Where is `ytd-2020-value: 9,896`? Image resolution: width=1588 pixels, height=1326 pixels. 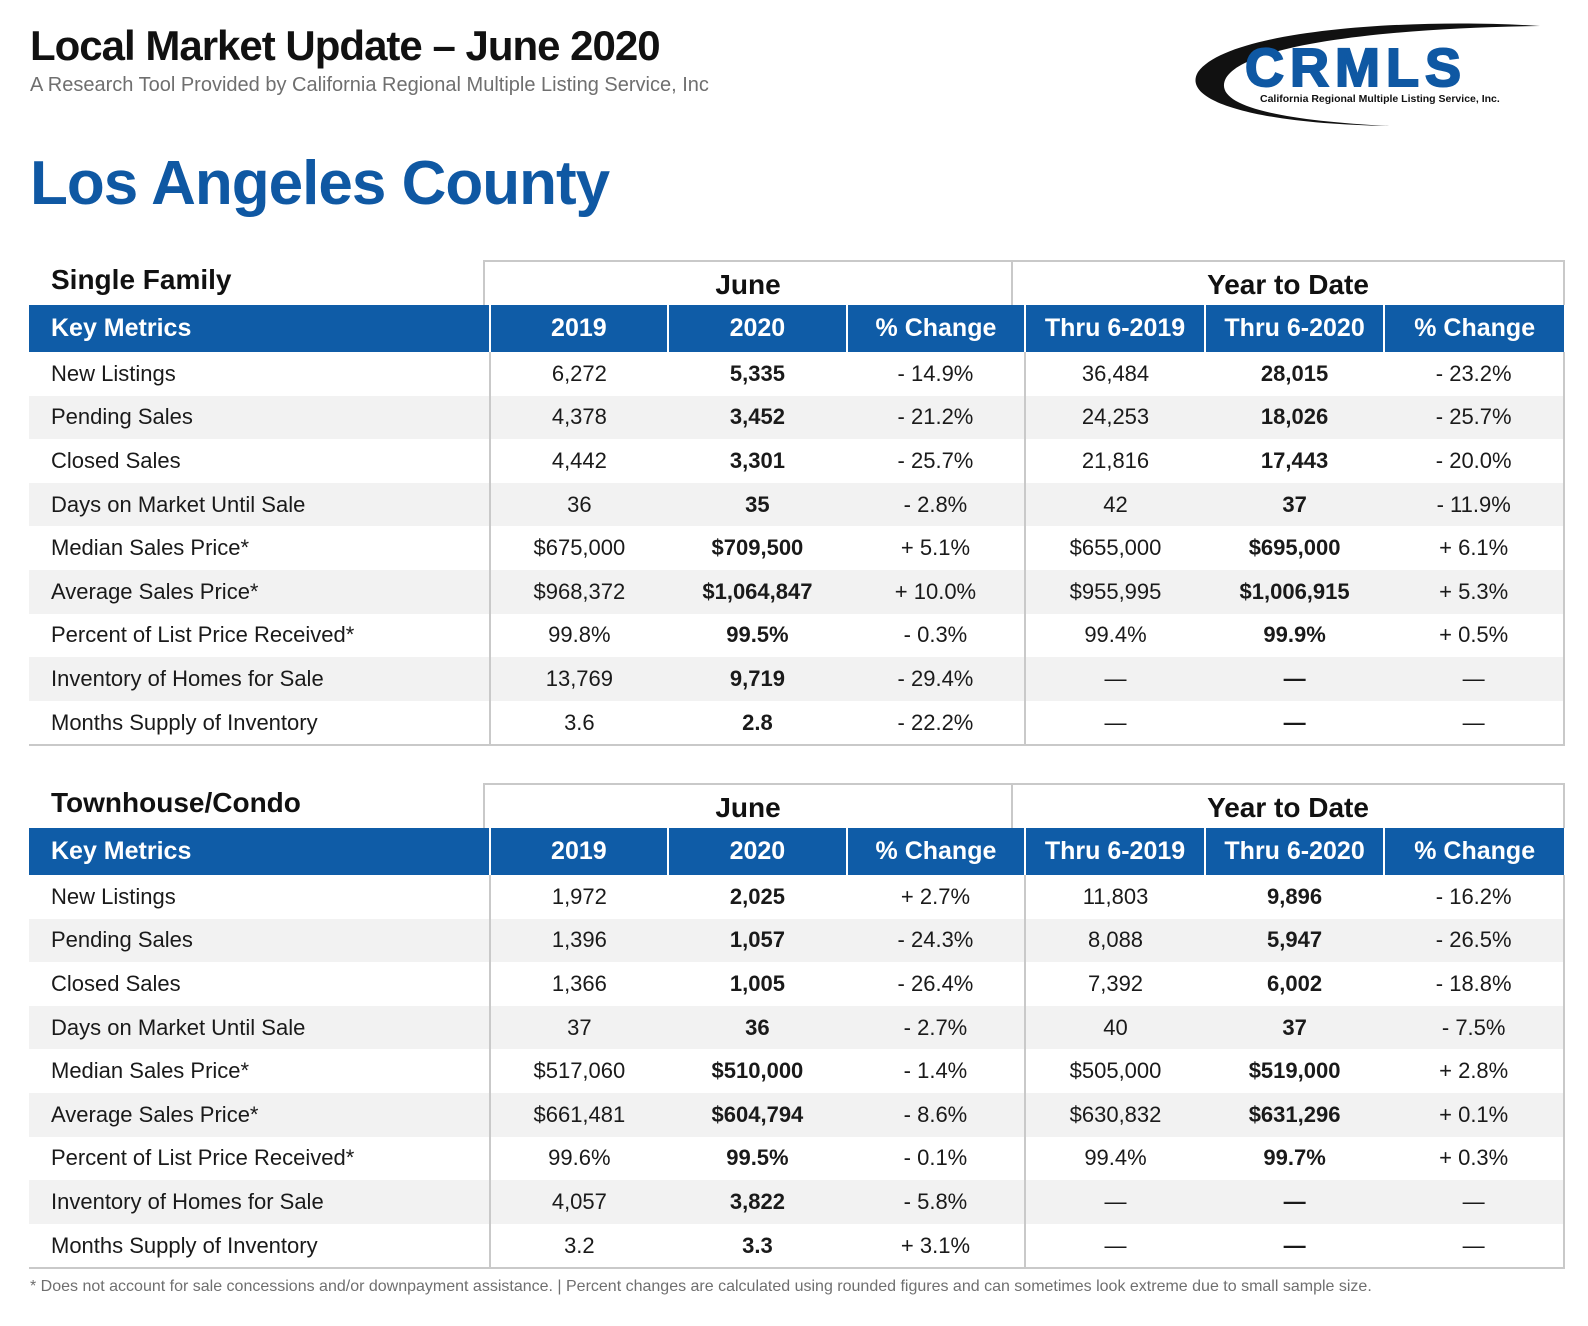
ytd-2020-value: 9,896 is located at coordinates (1295, 896).